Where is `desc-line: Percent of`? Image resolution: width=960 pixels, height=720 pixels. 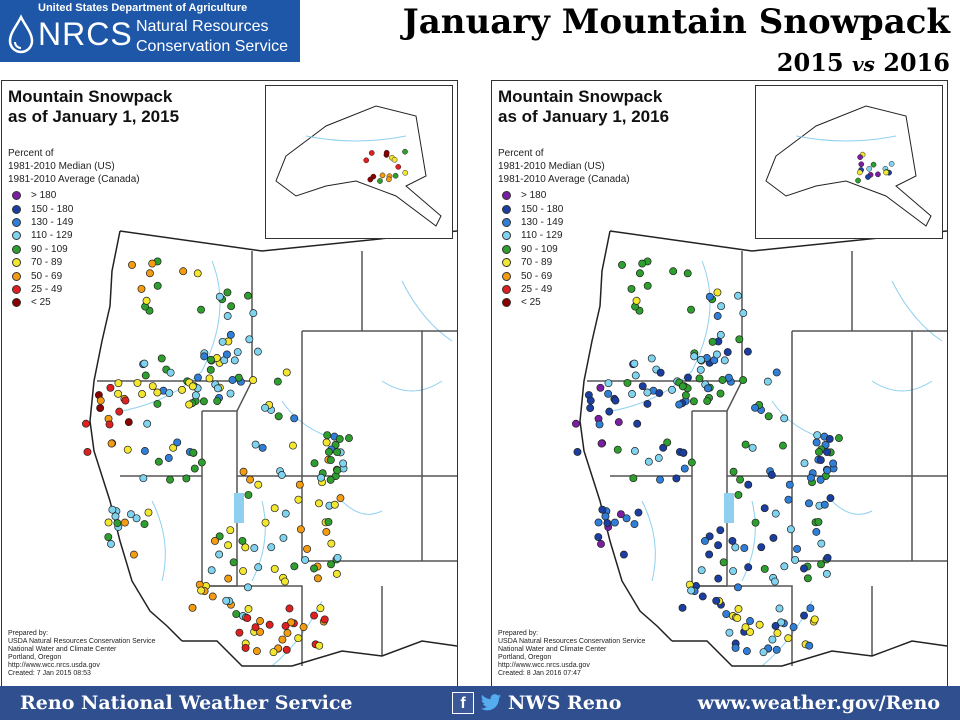
desc-line: Percent of is located at coordinates (521, 153).